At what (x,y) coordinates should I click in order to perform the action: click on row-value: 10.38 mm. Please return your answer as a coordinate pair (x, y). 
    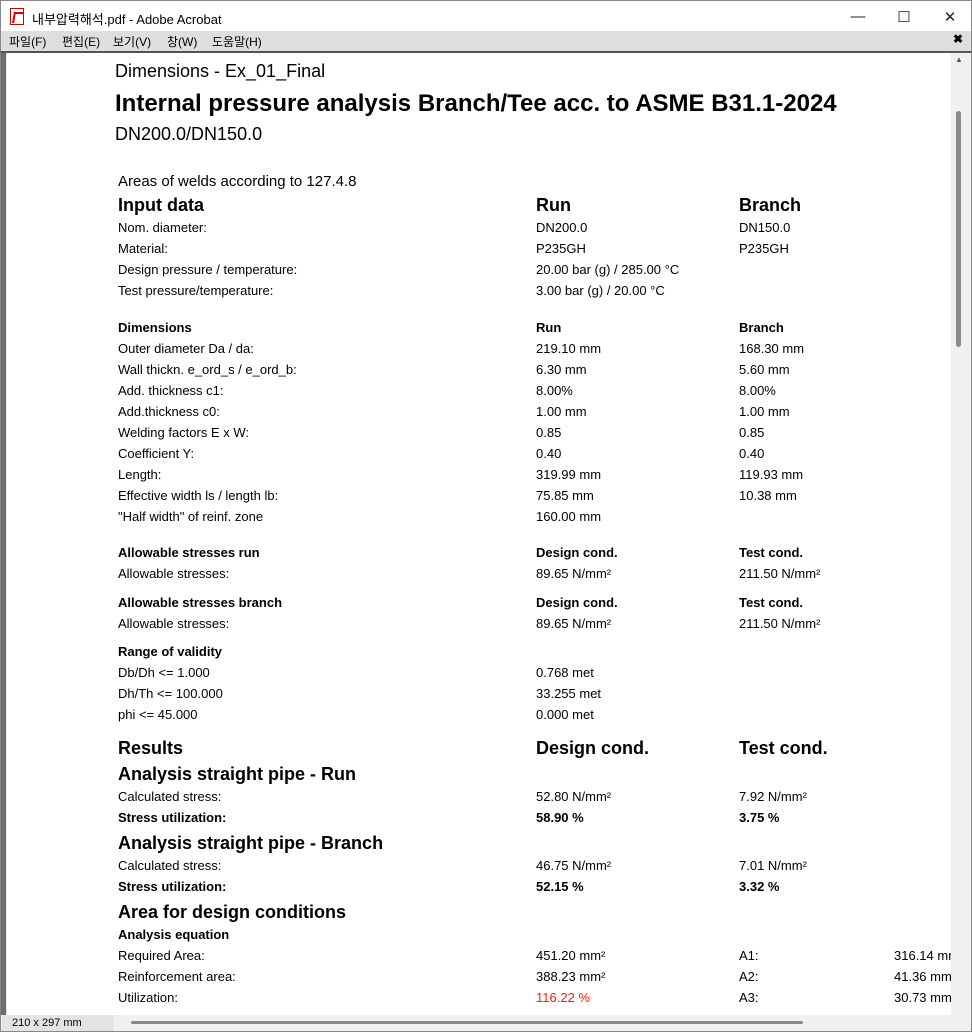
    Looking at the image, I should click on (768, 495).